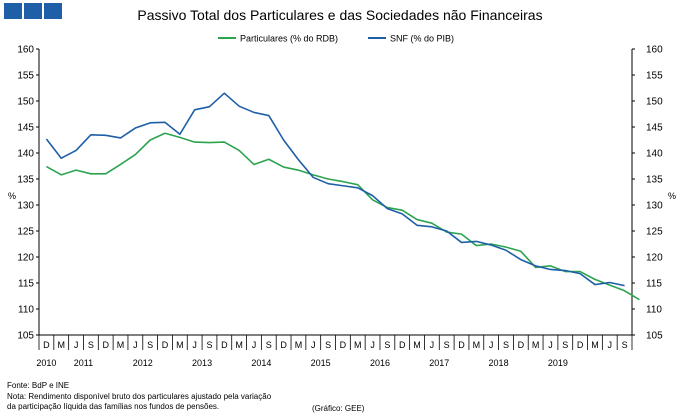 This screenshot has width=680, height=418. I want to click on y-tick-label-right: 120, so click(654, 258).